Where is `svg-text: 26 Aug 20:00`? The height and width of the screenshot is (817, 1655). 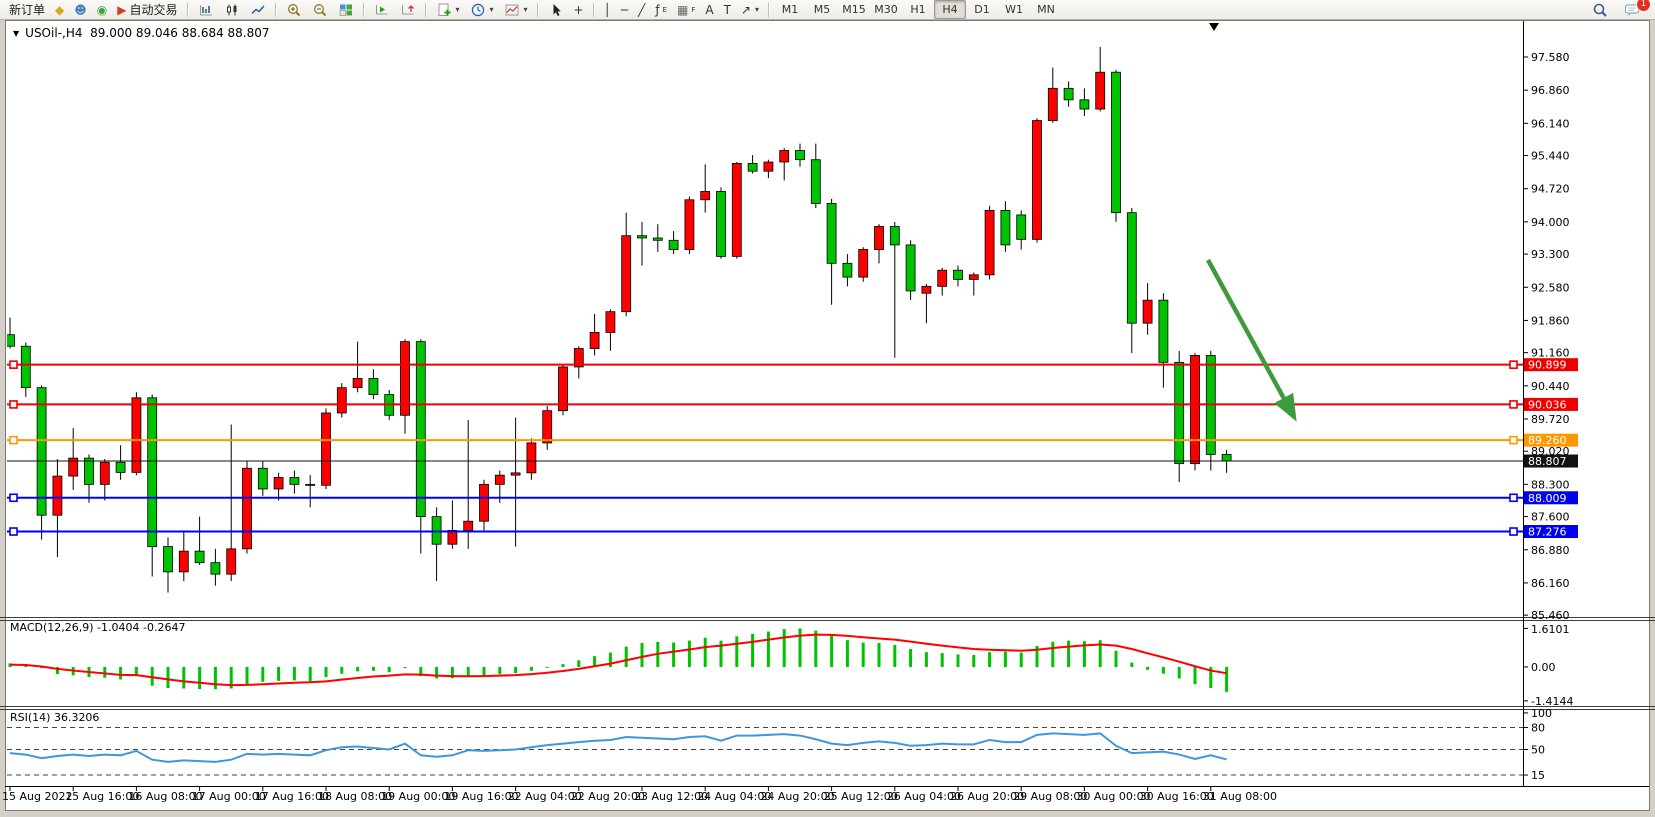
svg-text: 26 Aug 20:00 is located at coordinates (987, 796).